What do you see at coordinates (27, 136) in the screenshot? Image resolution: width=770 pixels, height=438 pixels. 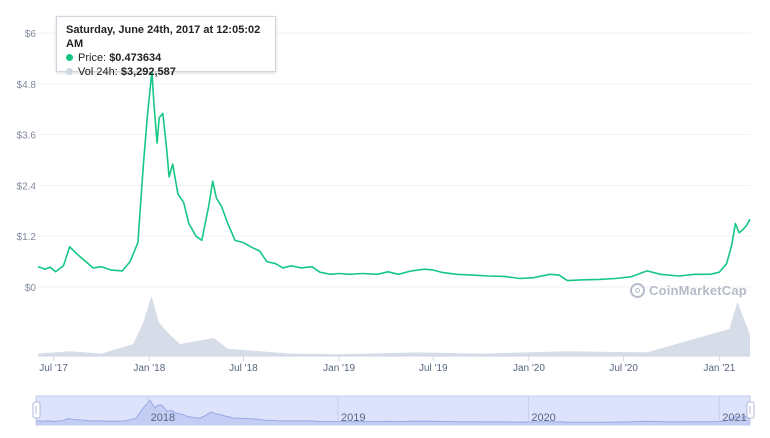 I see `y-tick-label: $3.6` at bounding box center [27, 136].